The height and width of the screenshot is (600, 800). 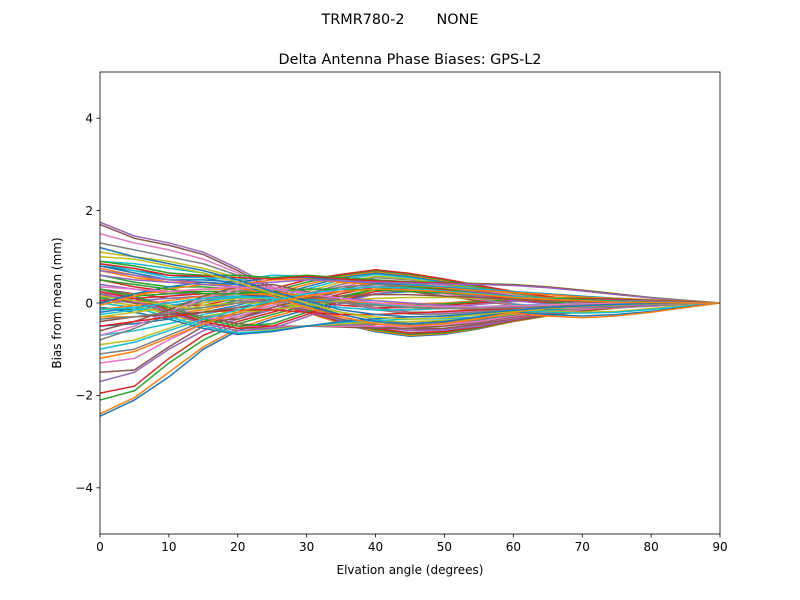 I want to click on y-tick-label: 0, so click(x=89, y=303).